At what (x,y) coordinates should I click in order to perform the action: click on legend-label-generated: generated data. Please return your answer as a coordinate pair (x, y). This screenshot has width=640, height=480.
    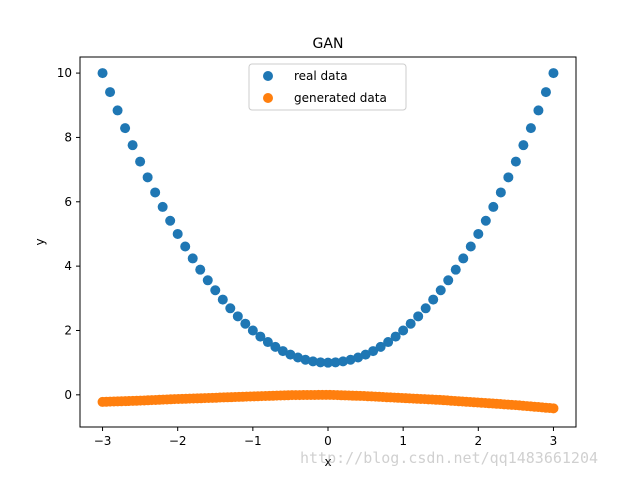
    Looking at the image, I should click on (340, 98).